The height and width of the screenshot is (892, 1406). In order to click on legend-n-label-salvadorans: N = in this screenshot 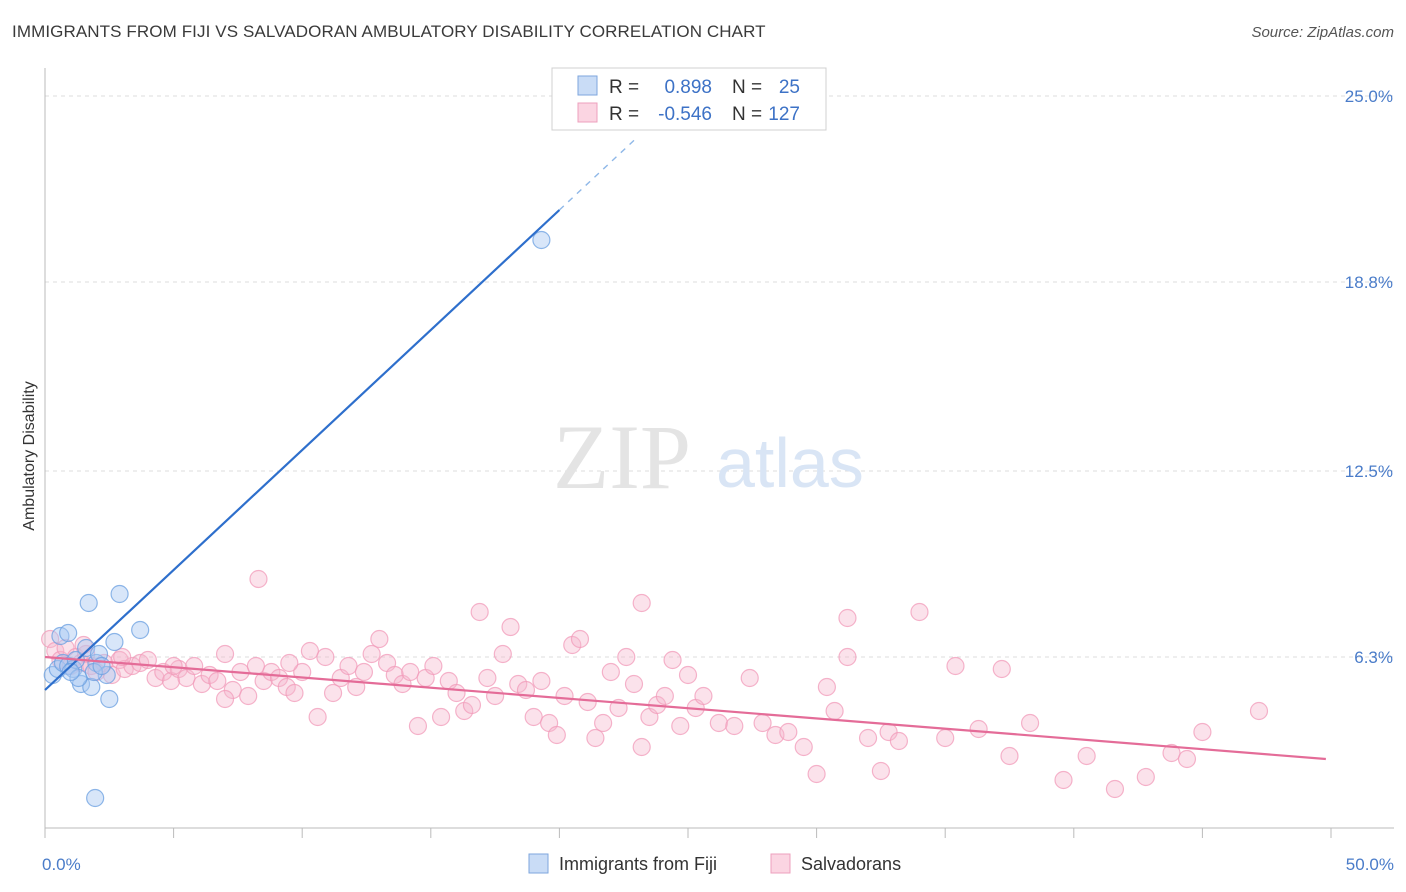, I will do `click(747, 114)`.